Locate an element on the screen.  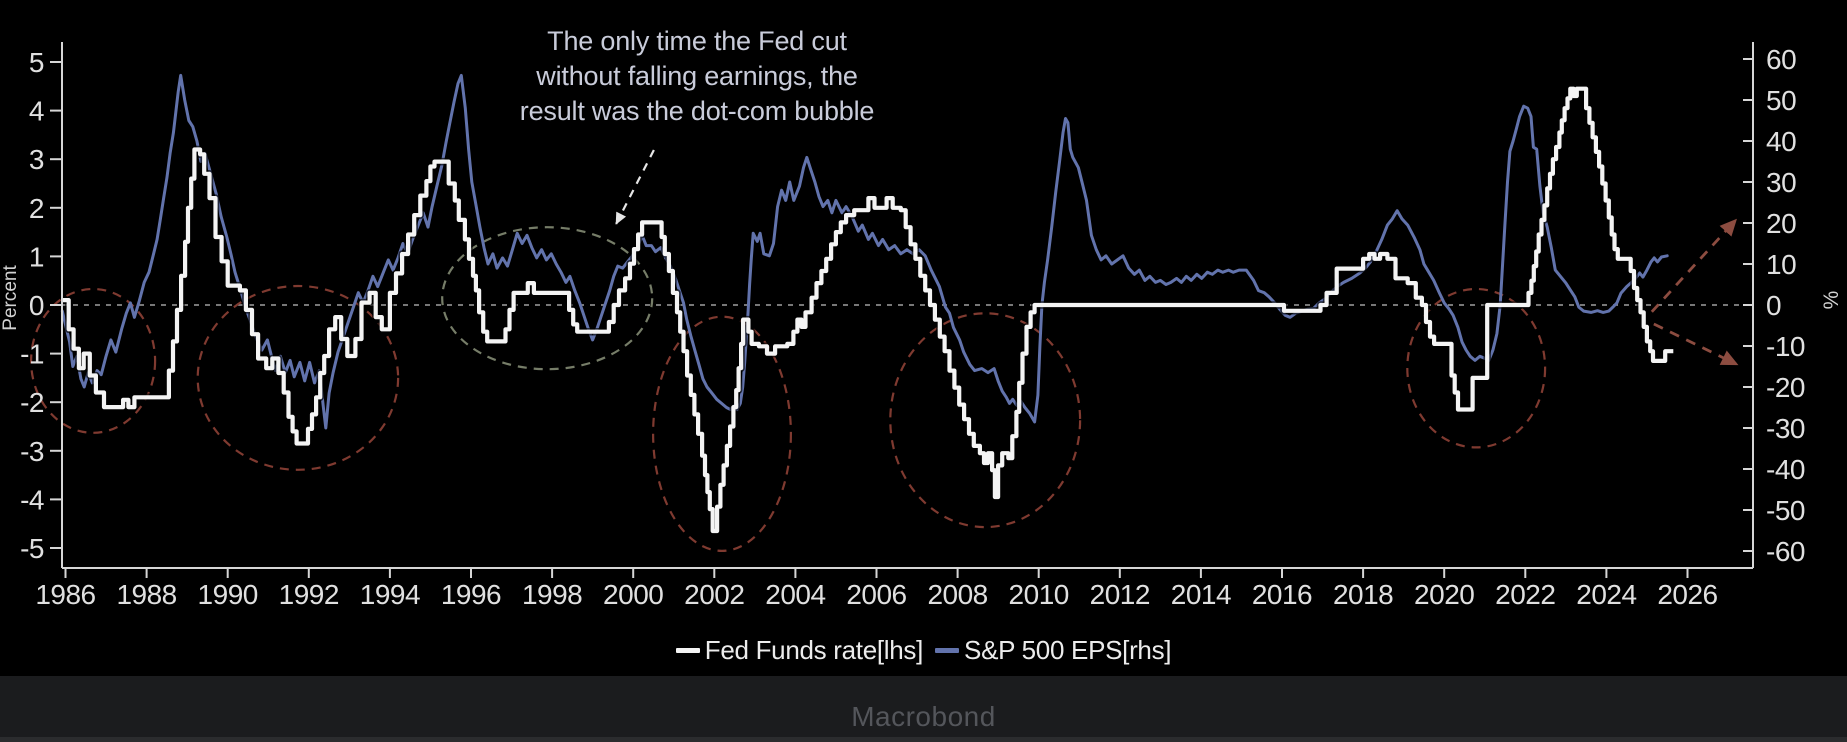
x-axis-year-label: 2000 is located at coordinates (633, 594).